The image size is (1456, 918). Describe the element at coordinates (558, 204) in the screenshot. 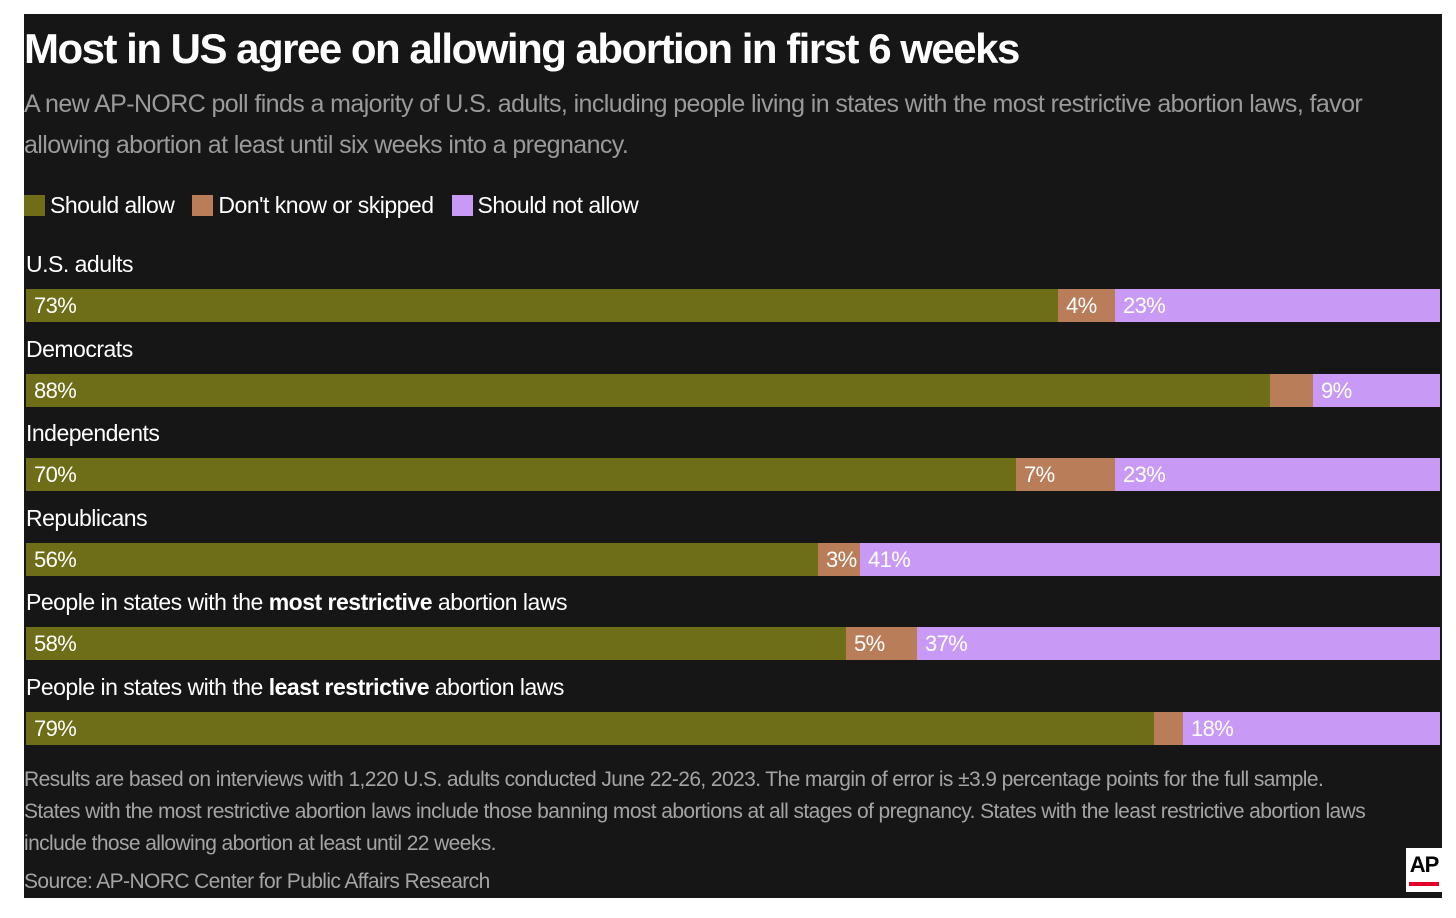

I see `legend-label: Should not allow` at that location.